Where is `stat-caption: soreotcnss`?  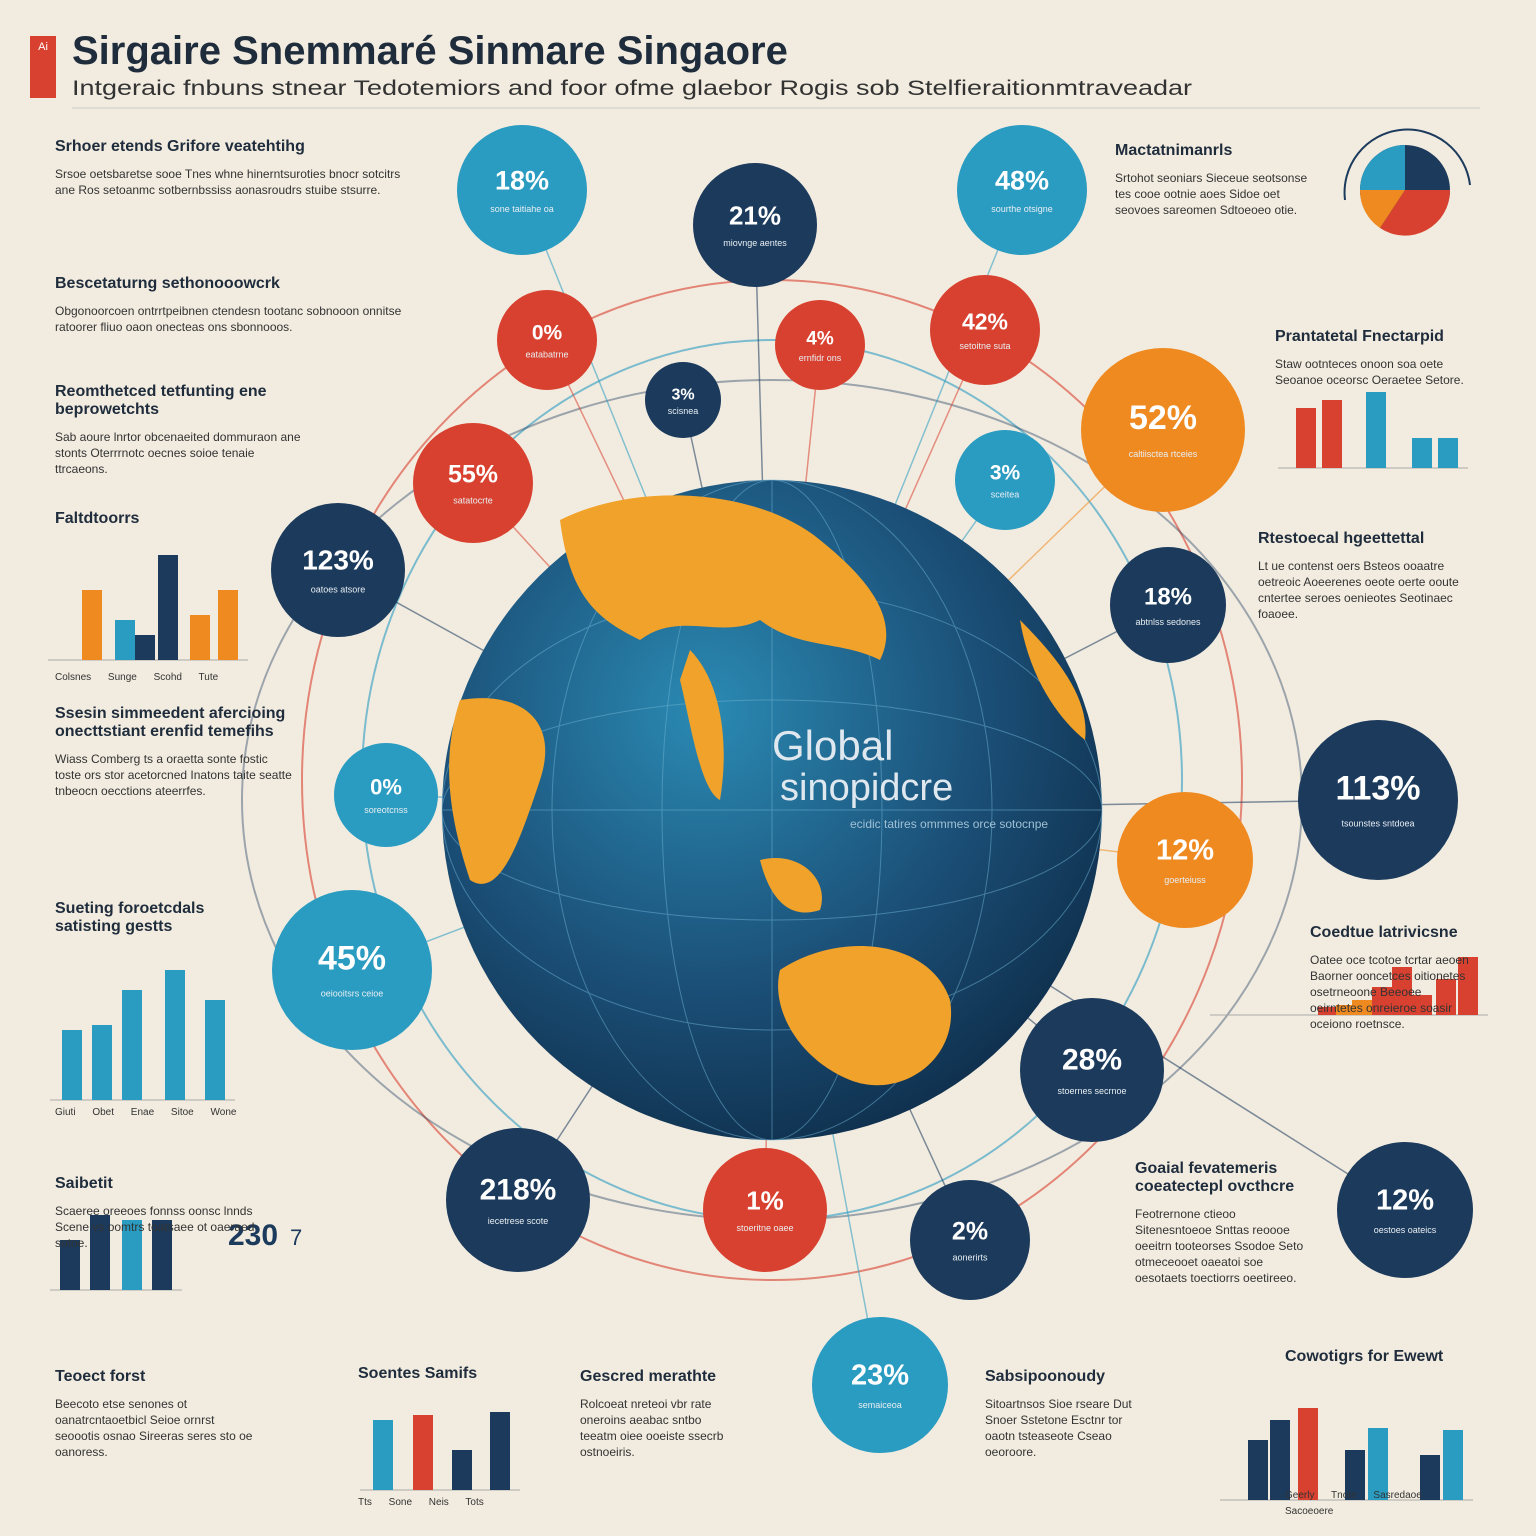 stat-caption: soreotcnss is located at coordinates (386, 810).